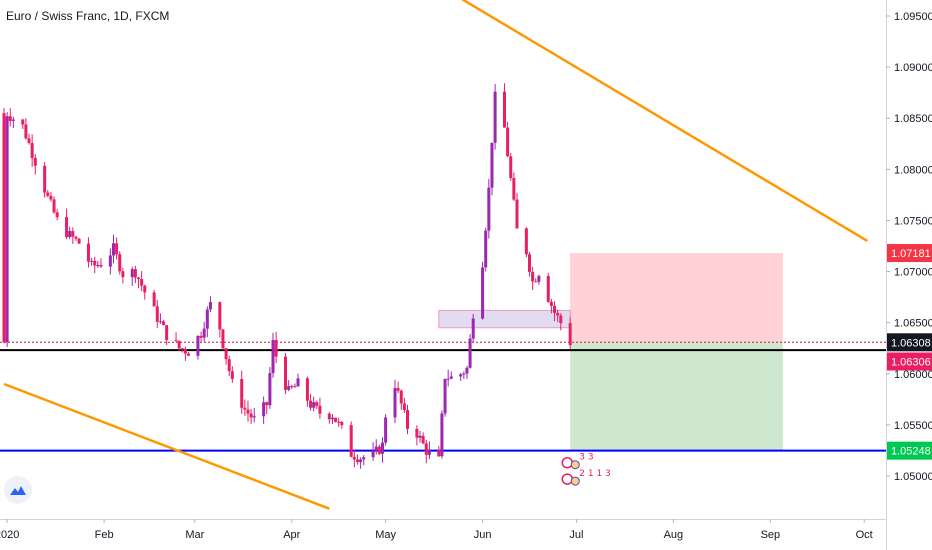 The width and height of the screenshot is (932, 550). What do you see at coordinates (18, 490) in the screenshot?
I see `tradingview-logo-icon` at bounding box center [18, 490].